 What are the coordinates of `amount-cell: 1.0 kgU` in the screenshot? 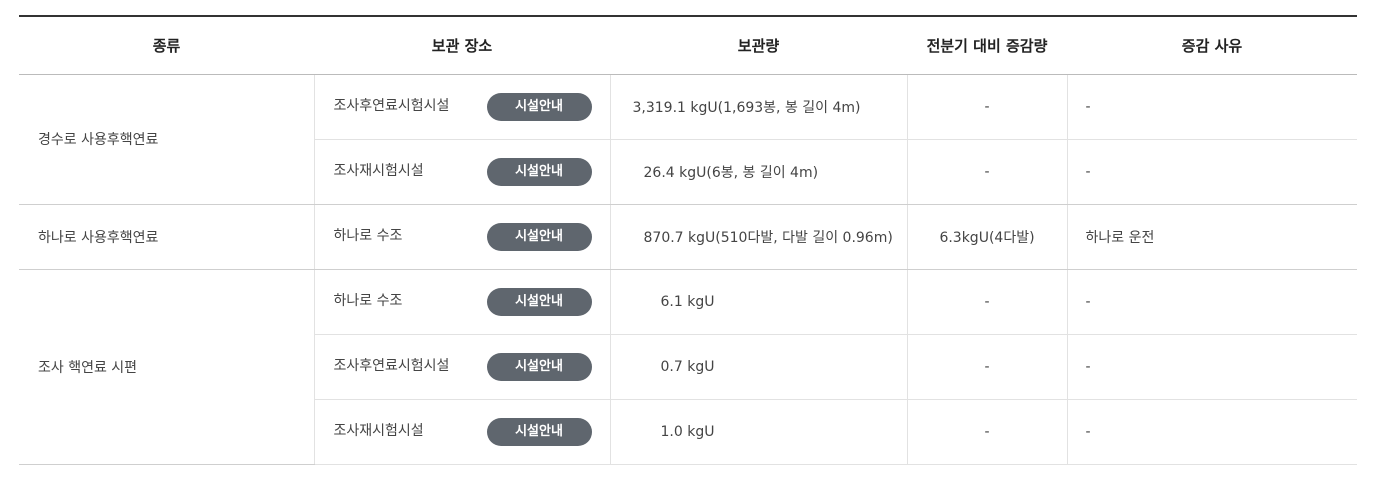 It's located at (758, 432).